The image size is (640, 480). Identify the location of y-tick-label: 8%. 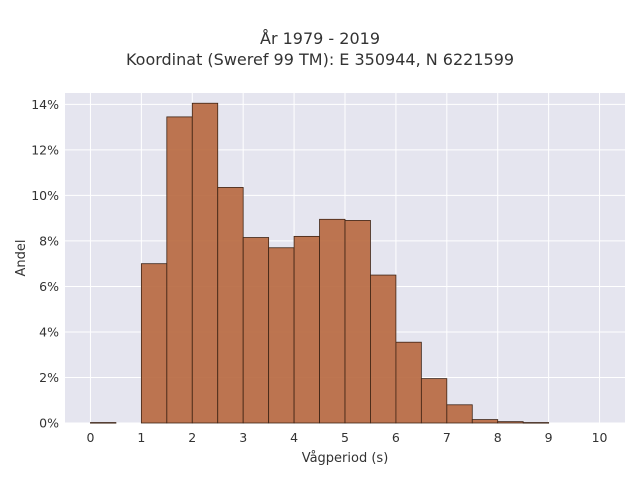
(49, 240).